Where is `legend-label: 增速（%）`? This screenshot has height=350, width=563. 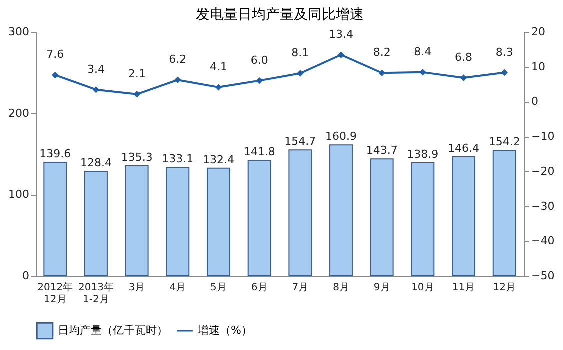 legend-label: 增速（%） is located at coordinates (224, 330).